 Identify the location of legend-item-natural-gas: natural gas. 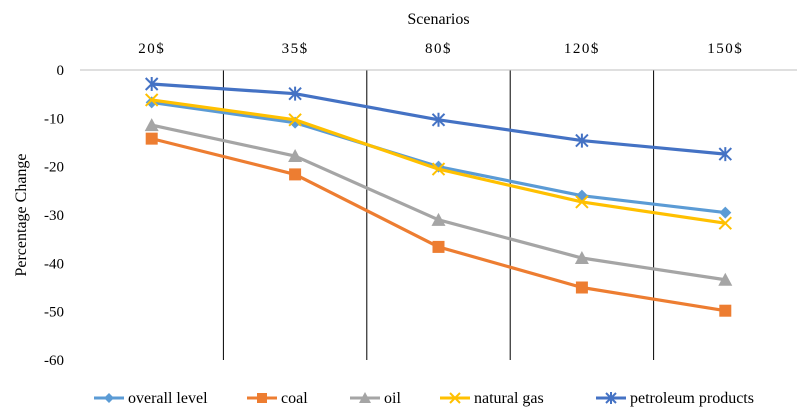
(492, 398).